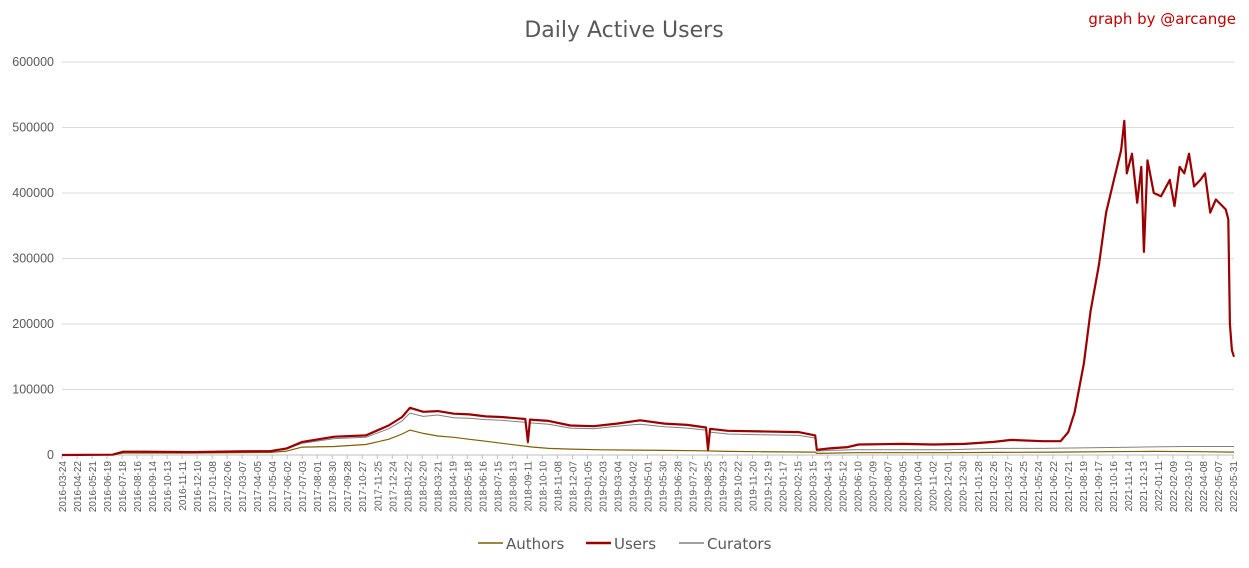 The width and height of the screenshot is (1249, 568). Describe the element at coordinates (33, 390) in the screenshot. I see `y-tick-label: 100000` at that location.